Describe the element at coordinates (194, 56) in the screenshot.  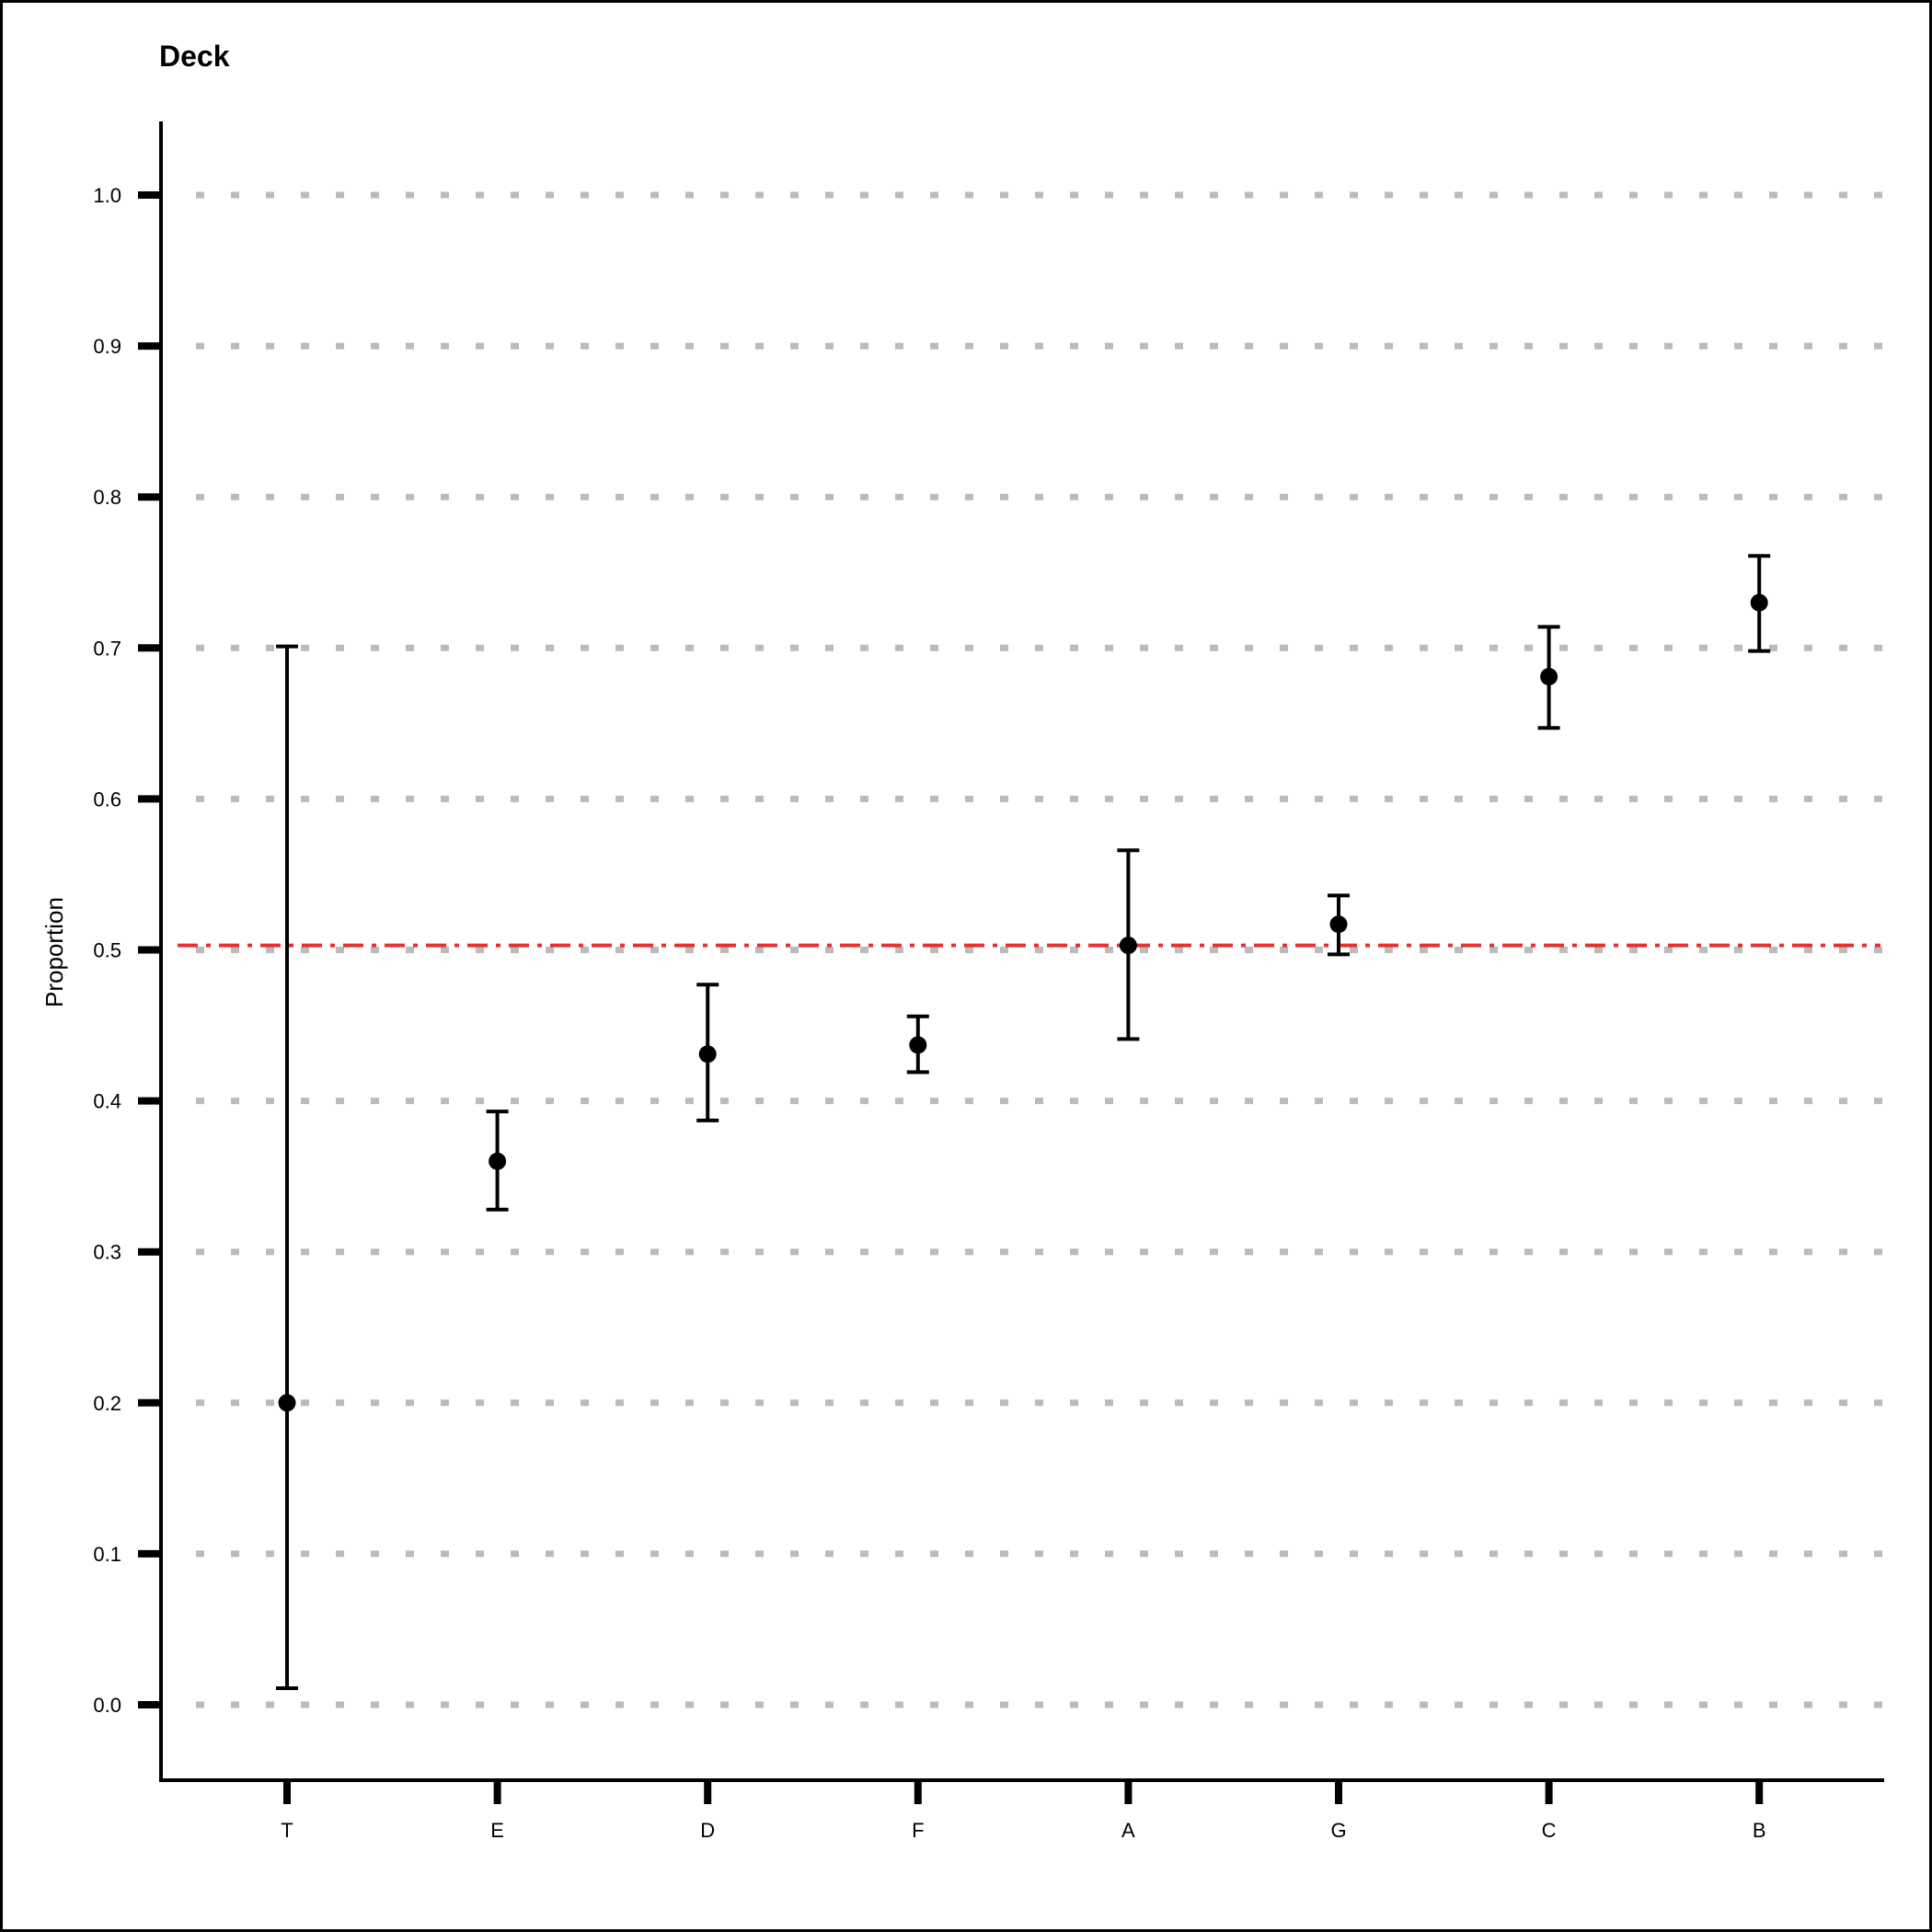
I see `chart-title: Deck` at that location.